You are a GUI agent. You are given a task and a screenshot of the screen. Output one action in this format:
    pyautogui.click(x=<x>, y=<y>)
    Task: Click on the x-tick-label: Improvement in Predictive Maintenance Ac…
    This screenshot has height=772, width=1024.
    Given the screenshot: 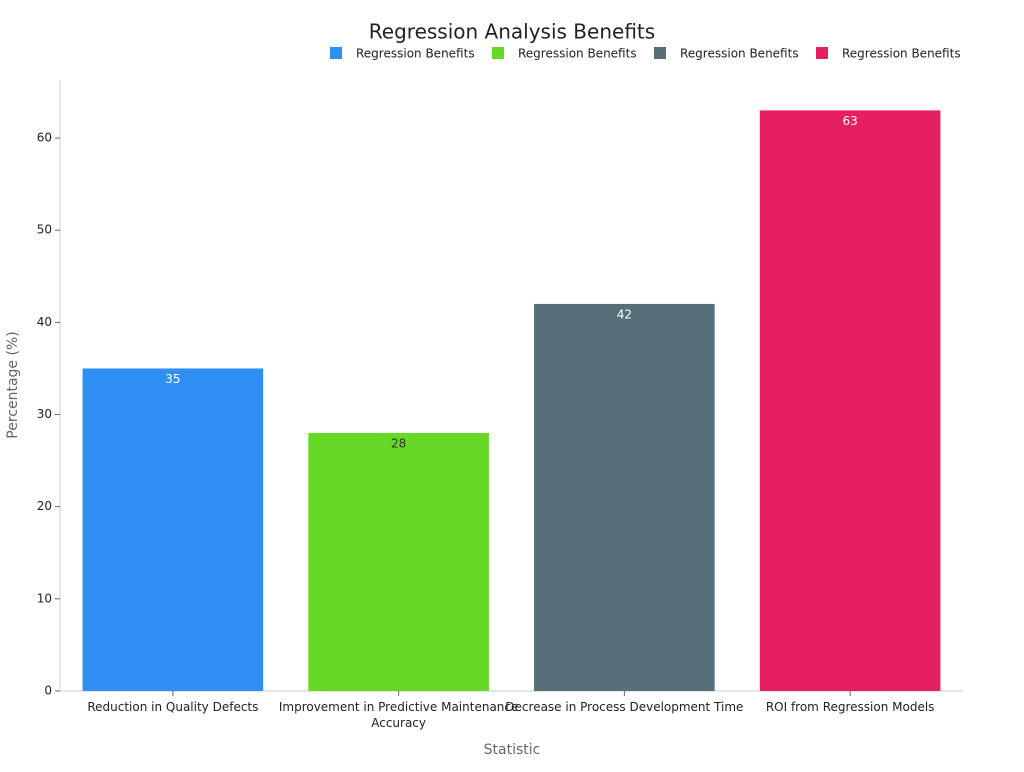 What is the action you would take?
    pyautogui.click(x=398, y=715)
    